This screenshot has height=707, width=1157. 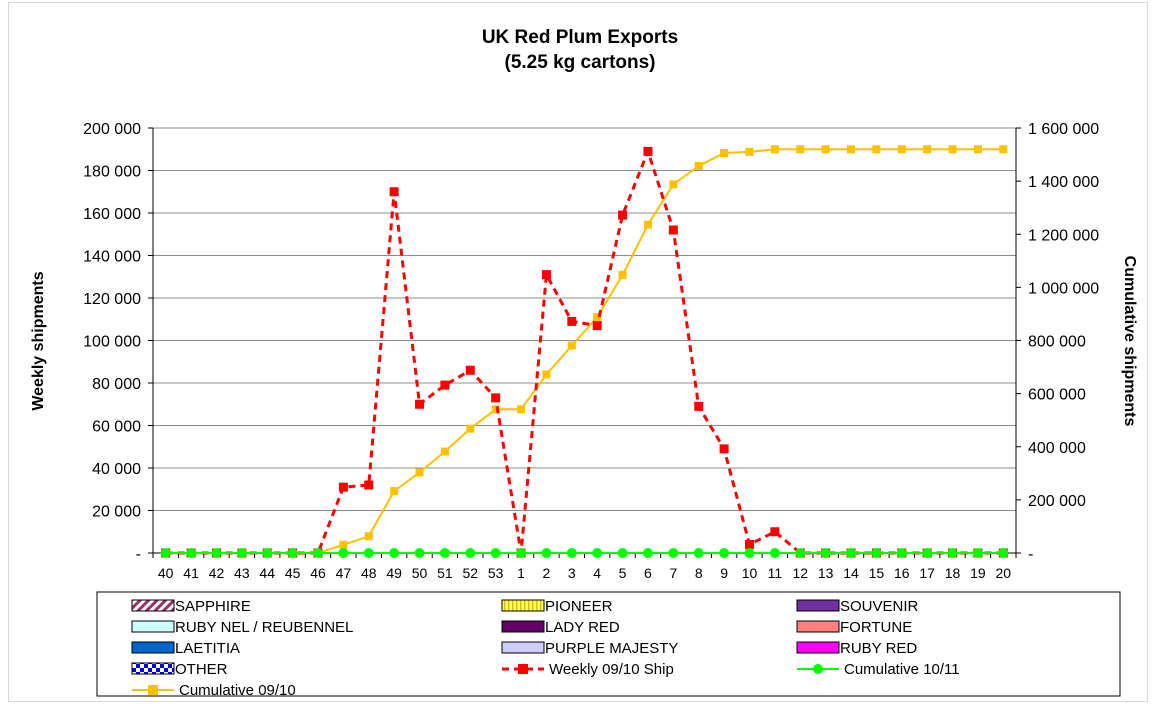 I want to click on y2-tick-label: 800 000, so click(x=1057, y=342).